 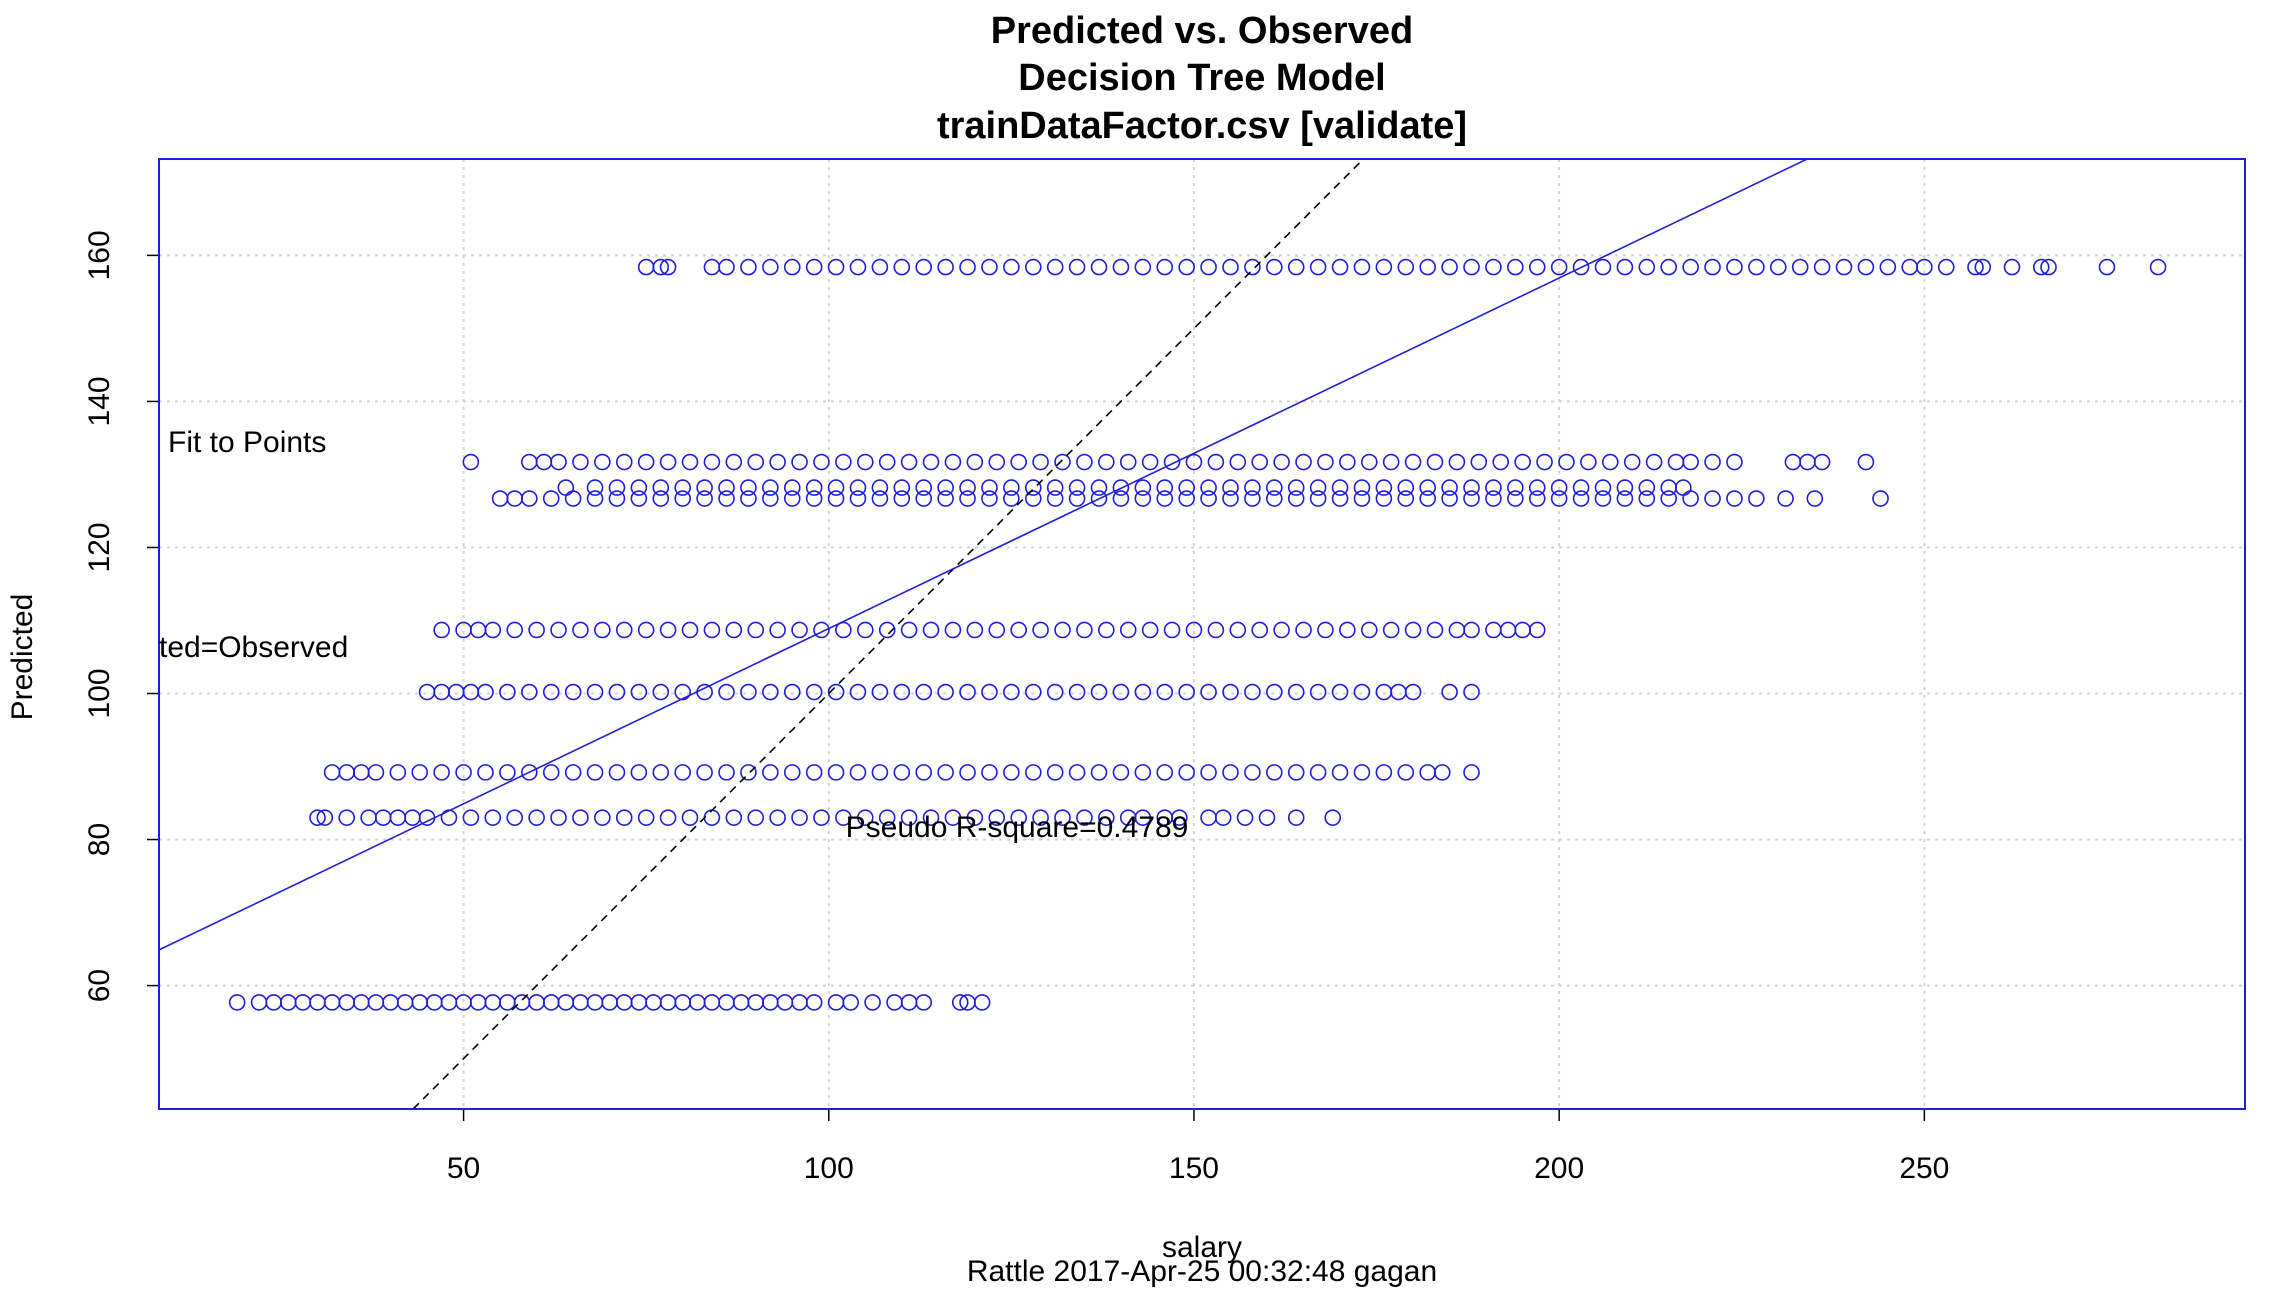 I want to click on y-tick-label: 120, so click(x=99, y=547).